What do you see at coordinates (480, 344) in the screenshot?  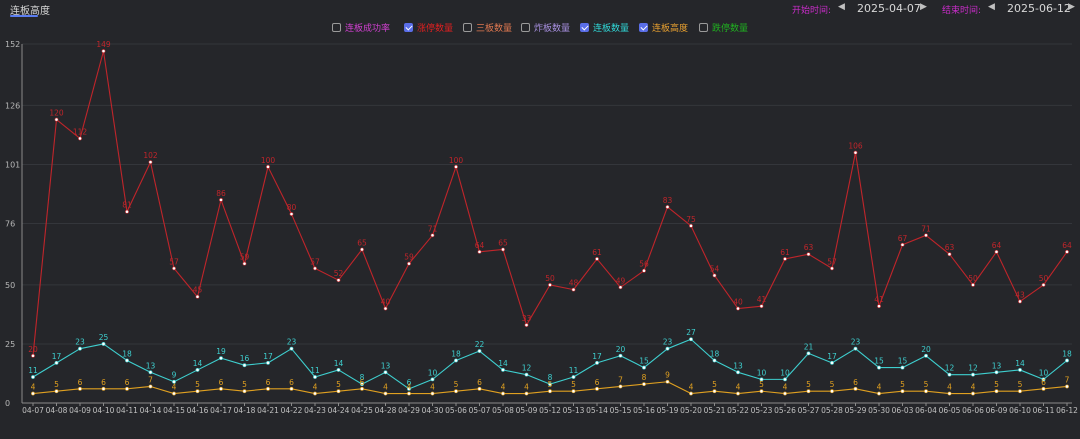 I see `data-label: 22` at bounding box center [480, 344].